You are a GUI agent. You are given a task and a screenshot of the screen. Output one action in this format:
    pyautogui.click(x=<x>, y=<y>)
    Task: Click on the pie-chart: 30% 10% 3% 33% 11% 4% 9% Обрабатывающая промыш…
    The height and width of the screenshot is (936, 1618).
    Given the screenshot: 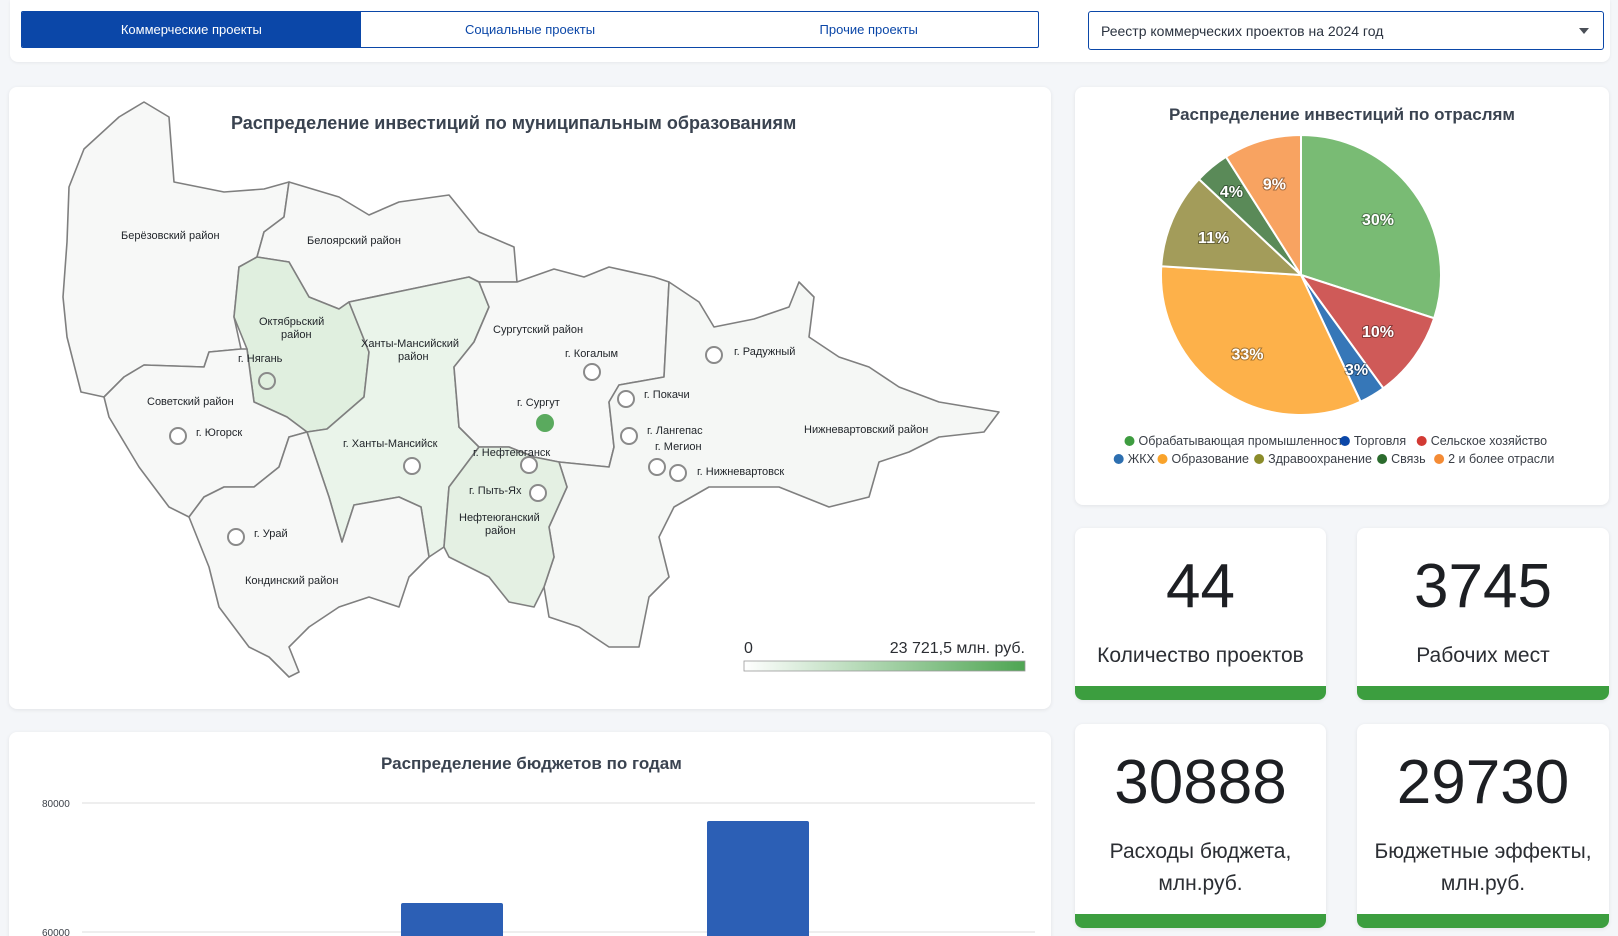 What is the action you would take?
    pyautogui.click(x=1333, y=299)
    